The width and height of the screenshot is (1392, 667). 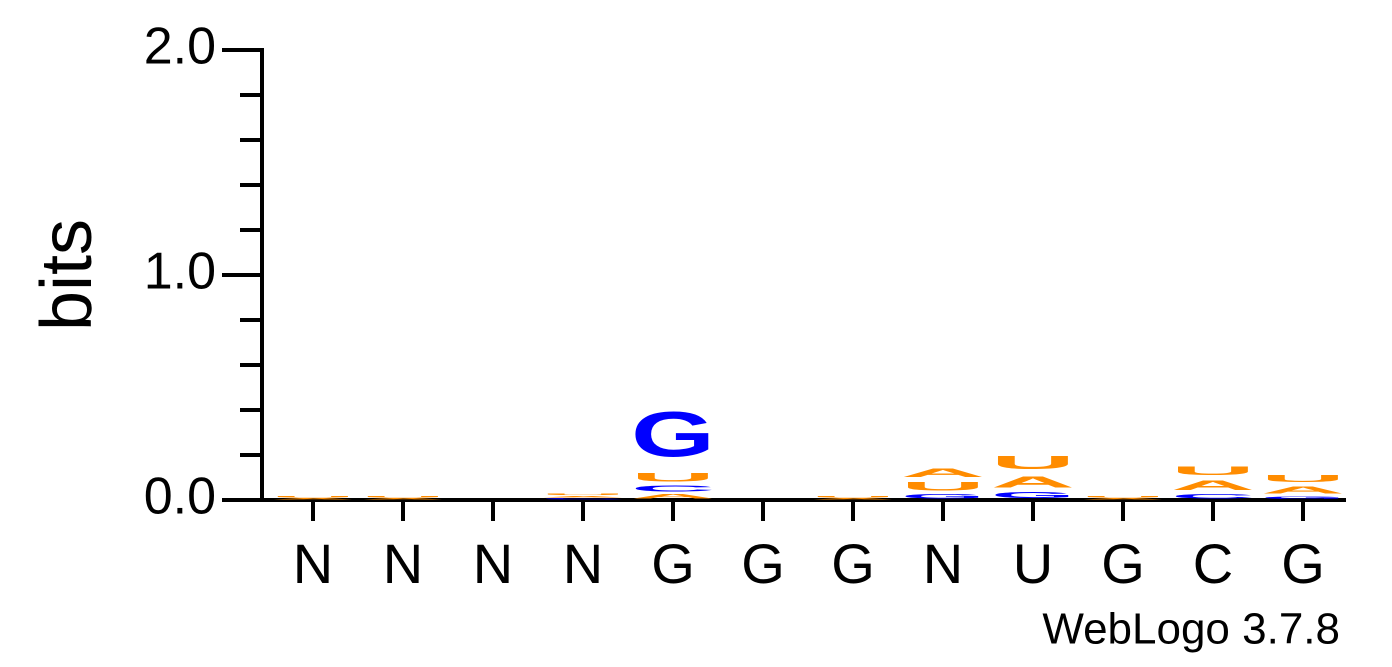 What do you see at coordinates (180, 497) in the screenshot?
I see `y-tick-label: 0.0` at bounding box center [180, 497].